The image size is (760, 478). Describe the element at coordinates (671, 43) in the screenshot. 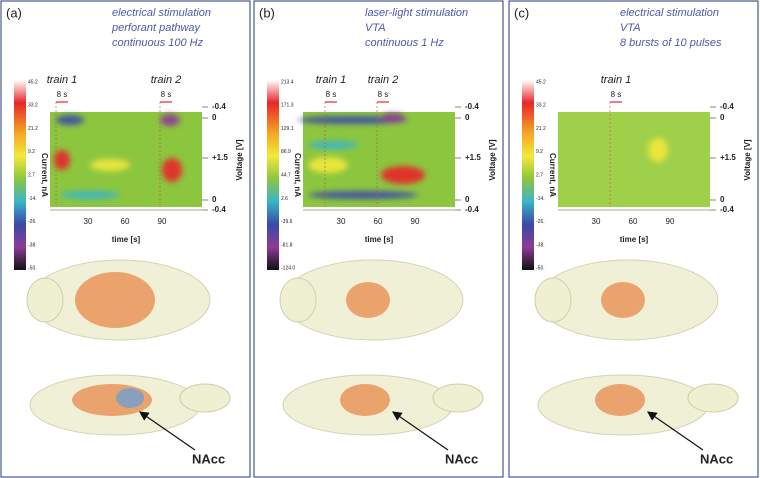

I see `caption-line: 8 bursts of 10 pulses` at that location.